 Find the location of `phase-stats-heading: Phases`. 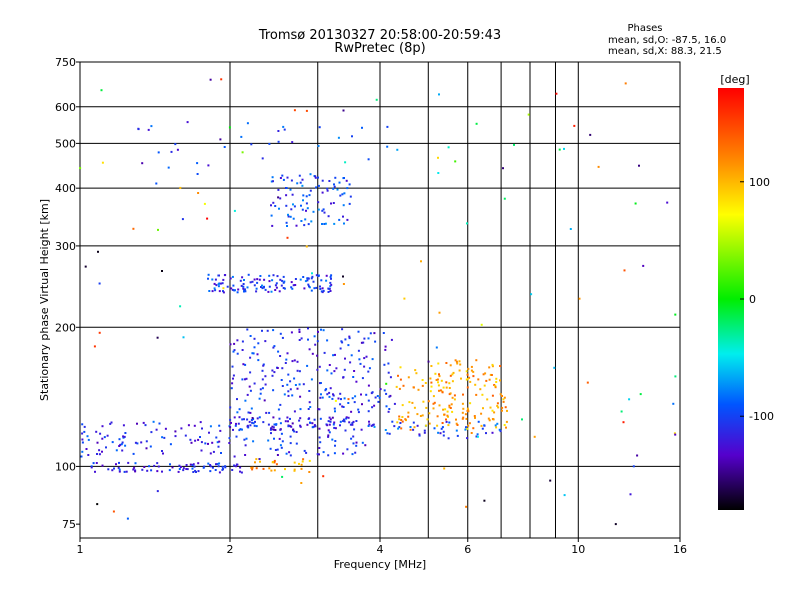

phase-stats-heading: Phases is located at coordinates (644, 28).